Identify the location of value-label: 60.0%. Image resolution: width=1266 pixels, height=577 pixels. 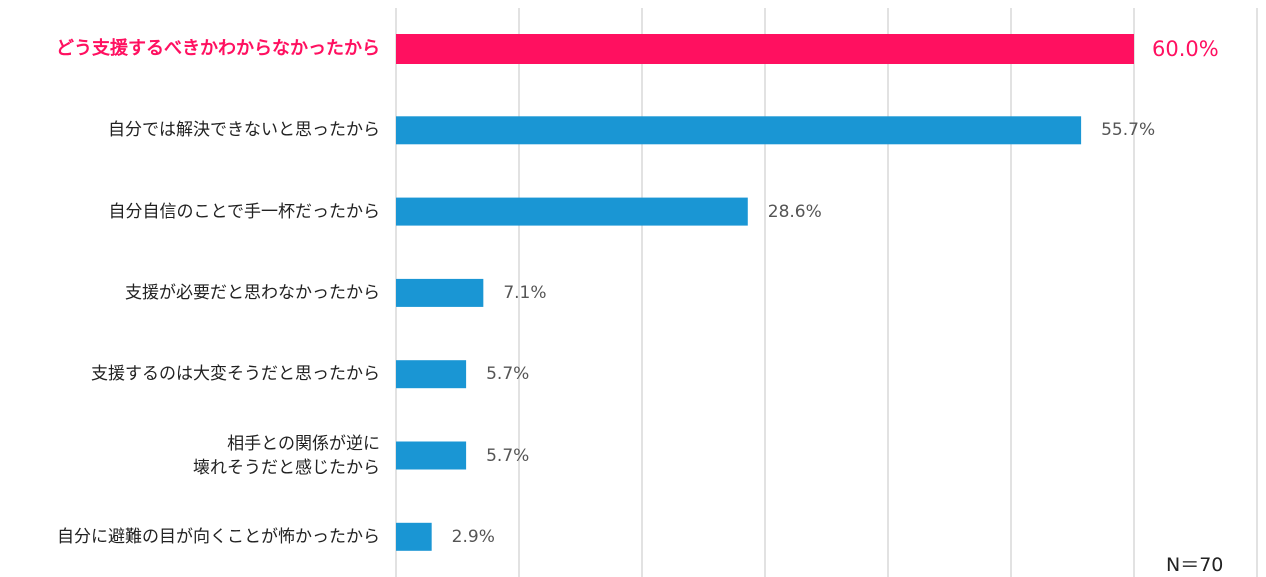
(1185, 49).